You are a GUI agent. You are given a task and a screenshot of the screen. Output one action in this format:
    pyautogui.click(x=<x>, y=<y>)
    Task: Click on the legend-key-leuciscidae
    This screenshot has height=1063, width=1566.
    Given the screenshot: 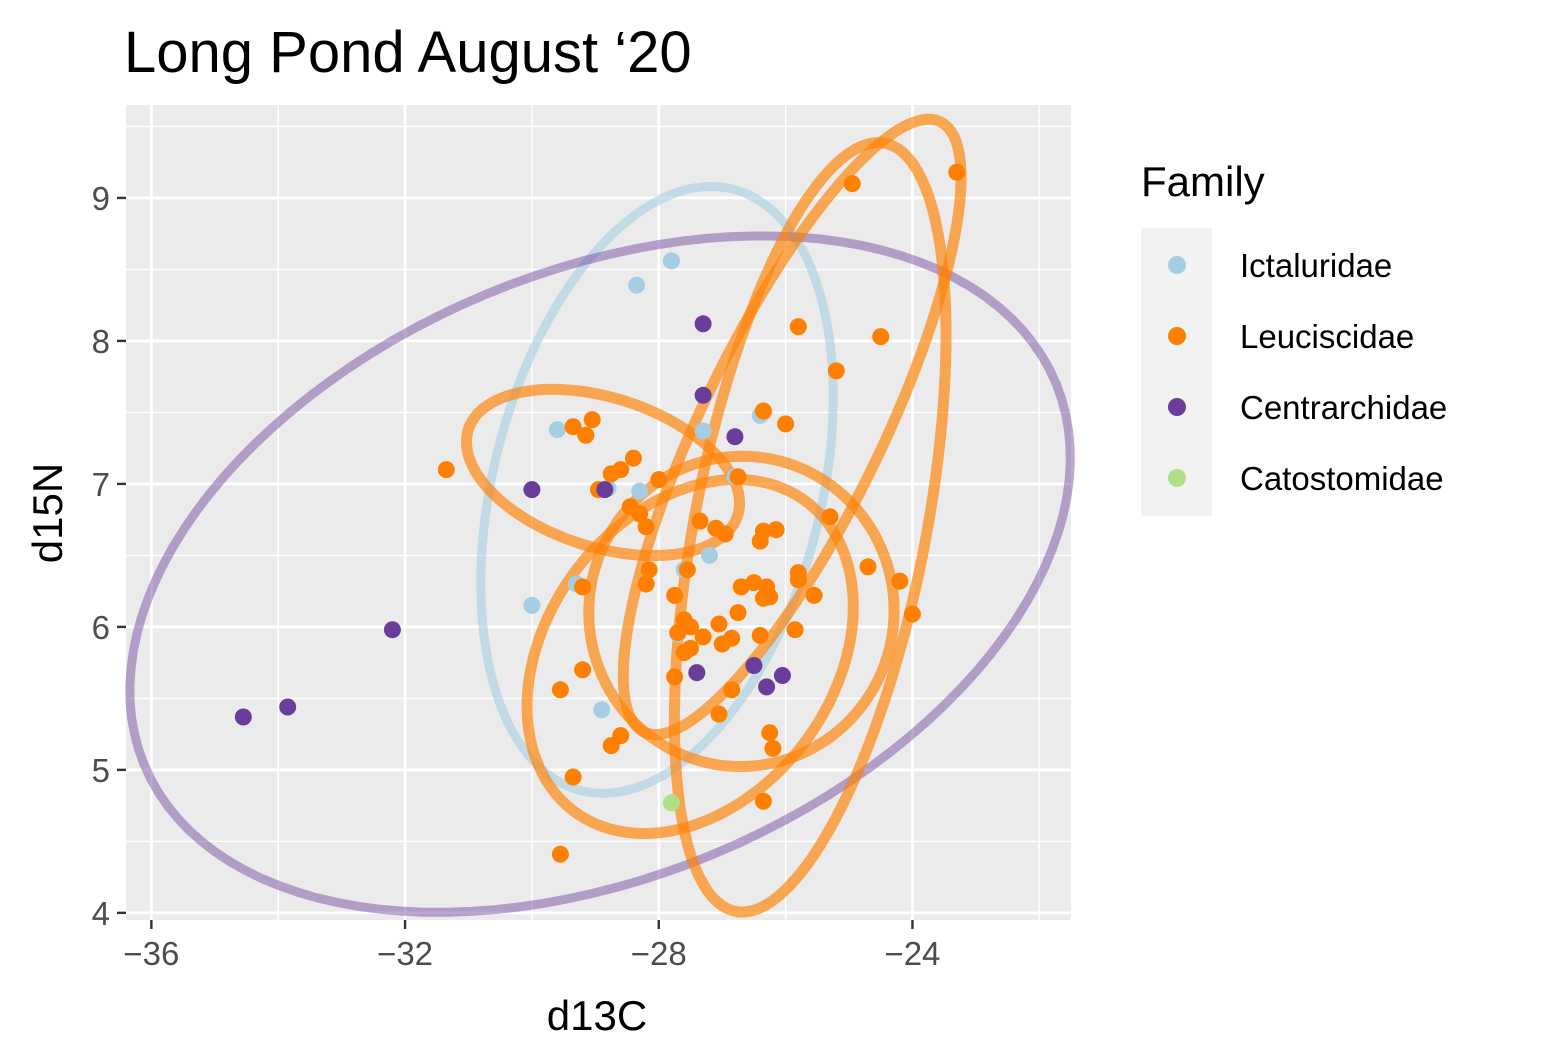 What is the action you would take?
    pyautogui.click(x=1177, y=336)
    